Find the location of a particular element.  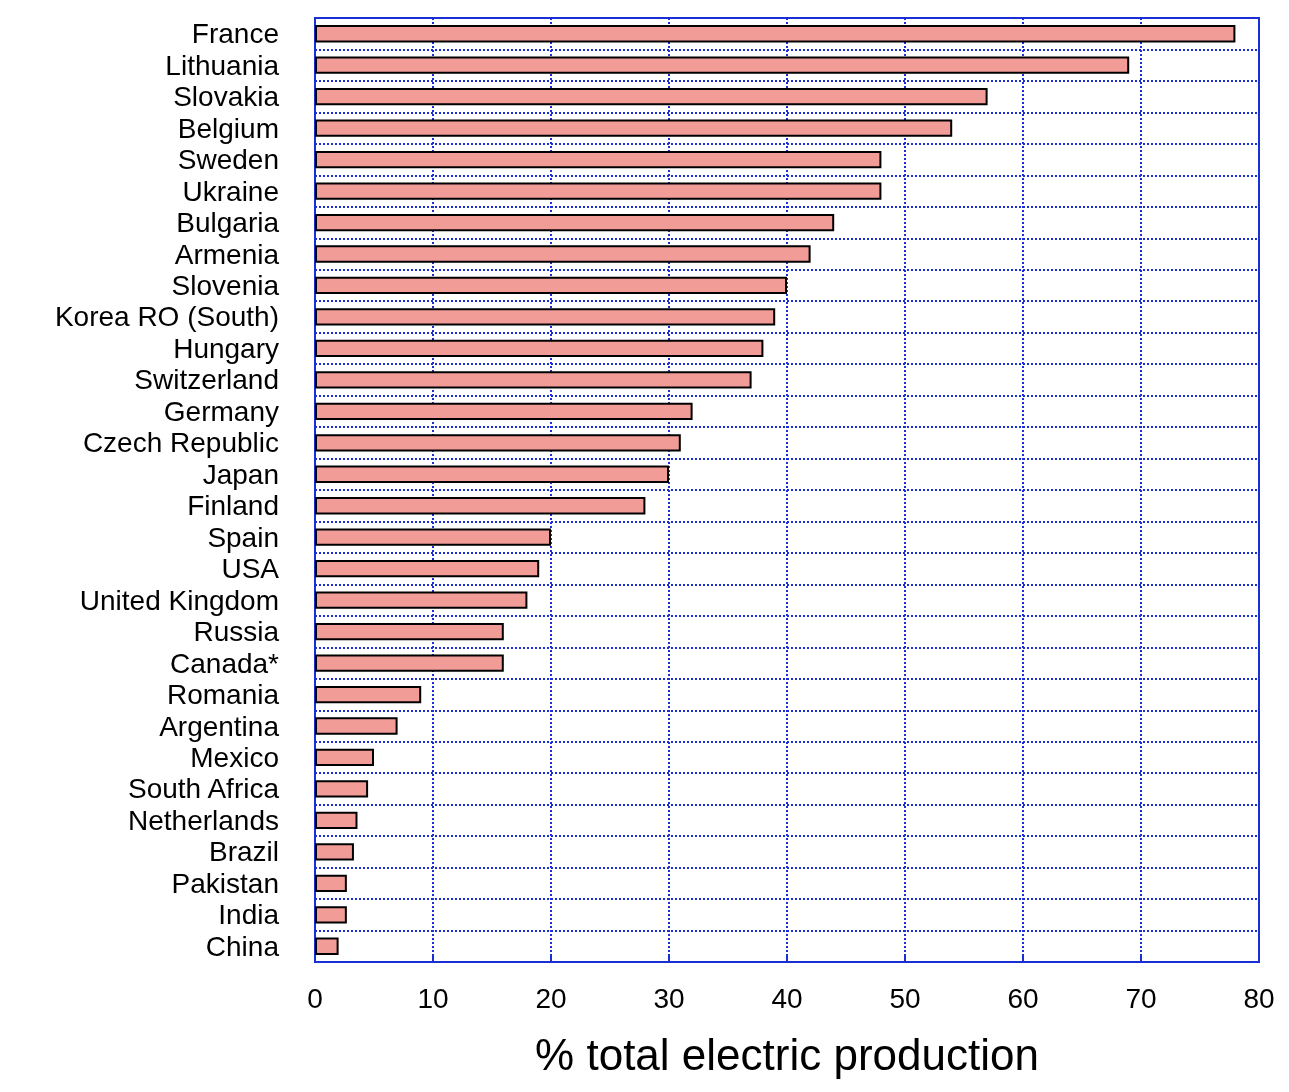

y-tick-label: India is located at coordinates (249, 915).